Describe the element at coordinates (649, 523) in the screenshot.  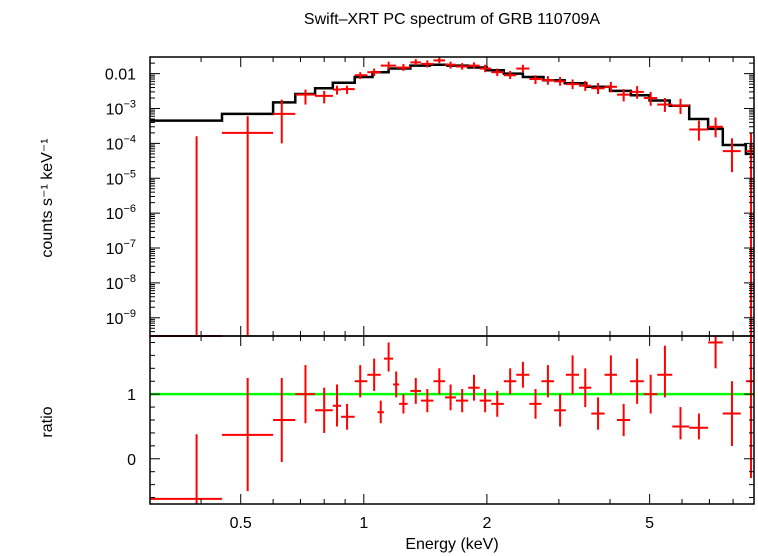
I see `x-tick-label: 5` at that location.